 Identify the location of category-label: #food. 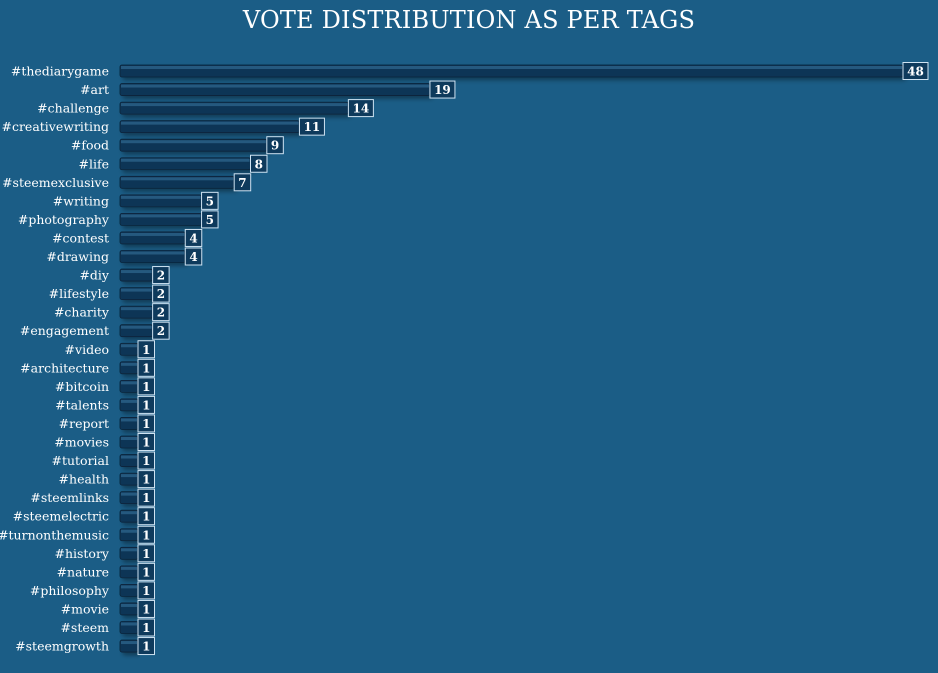
(90, 145).